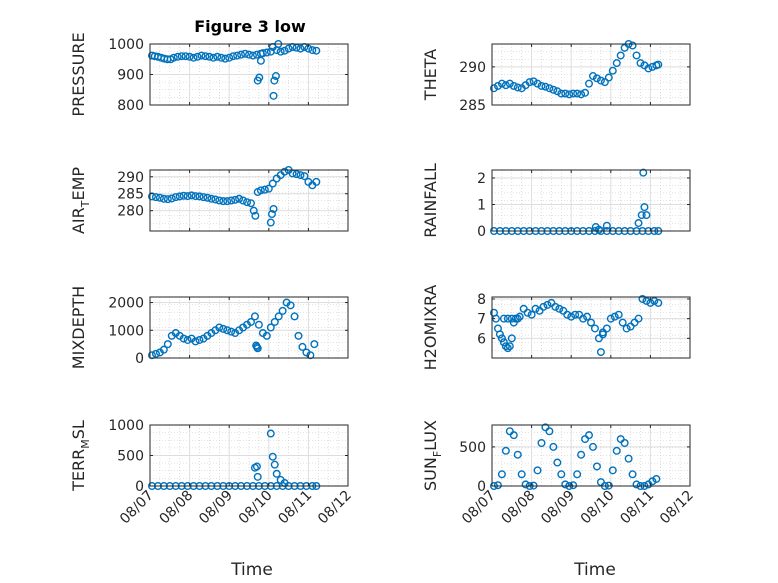 The image size is (778, 583). I want to click on y-tick-label: 1, so click(481, 205).